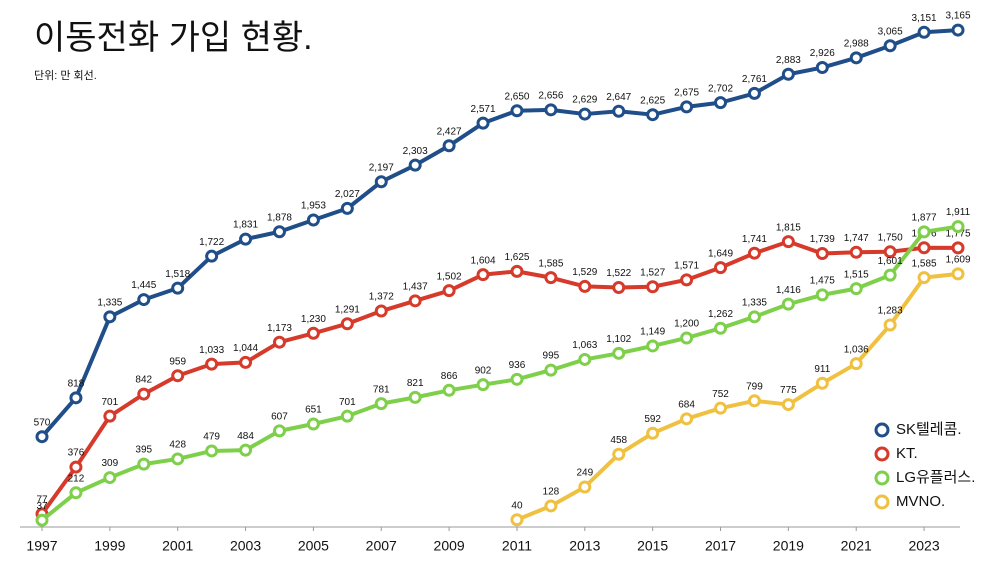  Describe the element at coordinates (381, 389) in the screenshot. I see `data-label: 781` at that location.